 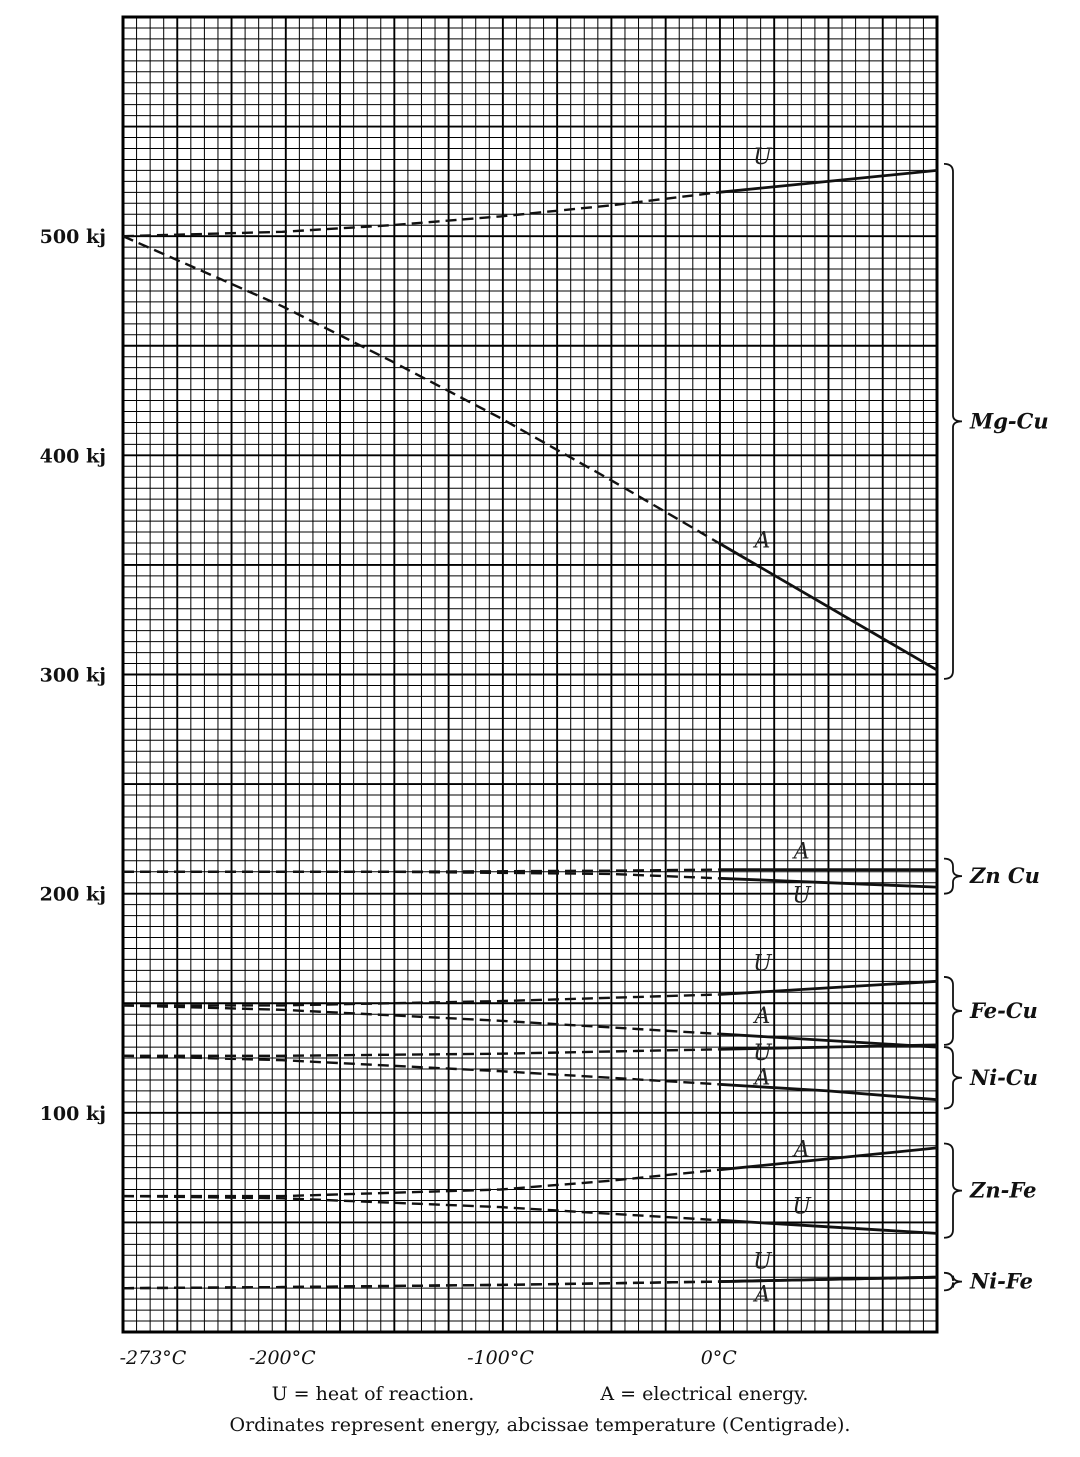 I want to click on group-label-ni-fe: Ni-Fe, so click(x=1001, y=1281).